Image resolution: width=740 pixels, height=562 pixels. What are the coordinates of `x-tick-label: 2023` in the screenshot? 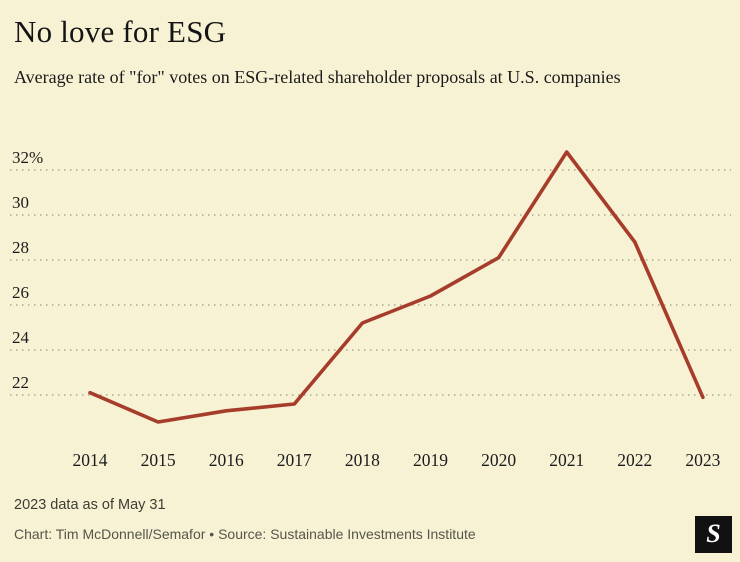 It's located at (702, 460).